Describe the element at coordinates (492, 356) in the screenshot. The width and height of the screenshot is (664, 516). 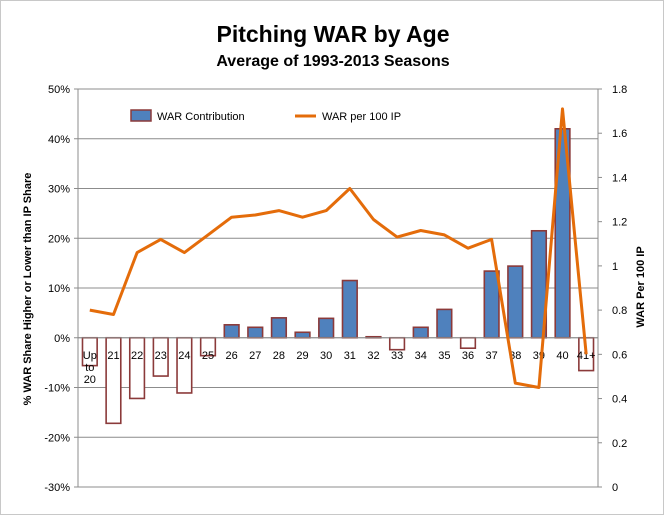
I see `x-tick-label: 37` at that location.